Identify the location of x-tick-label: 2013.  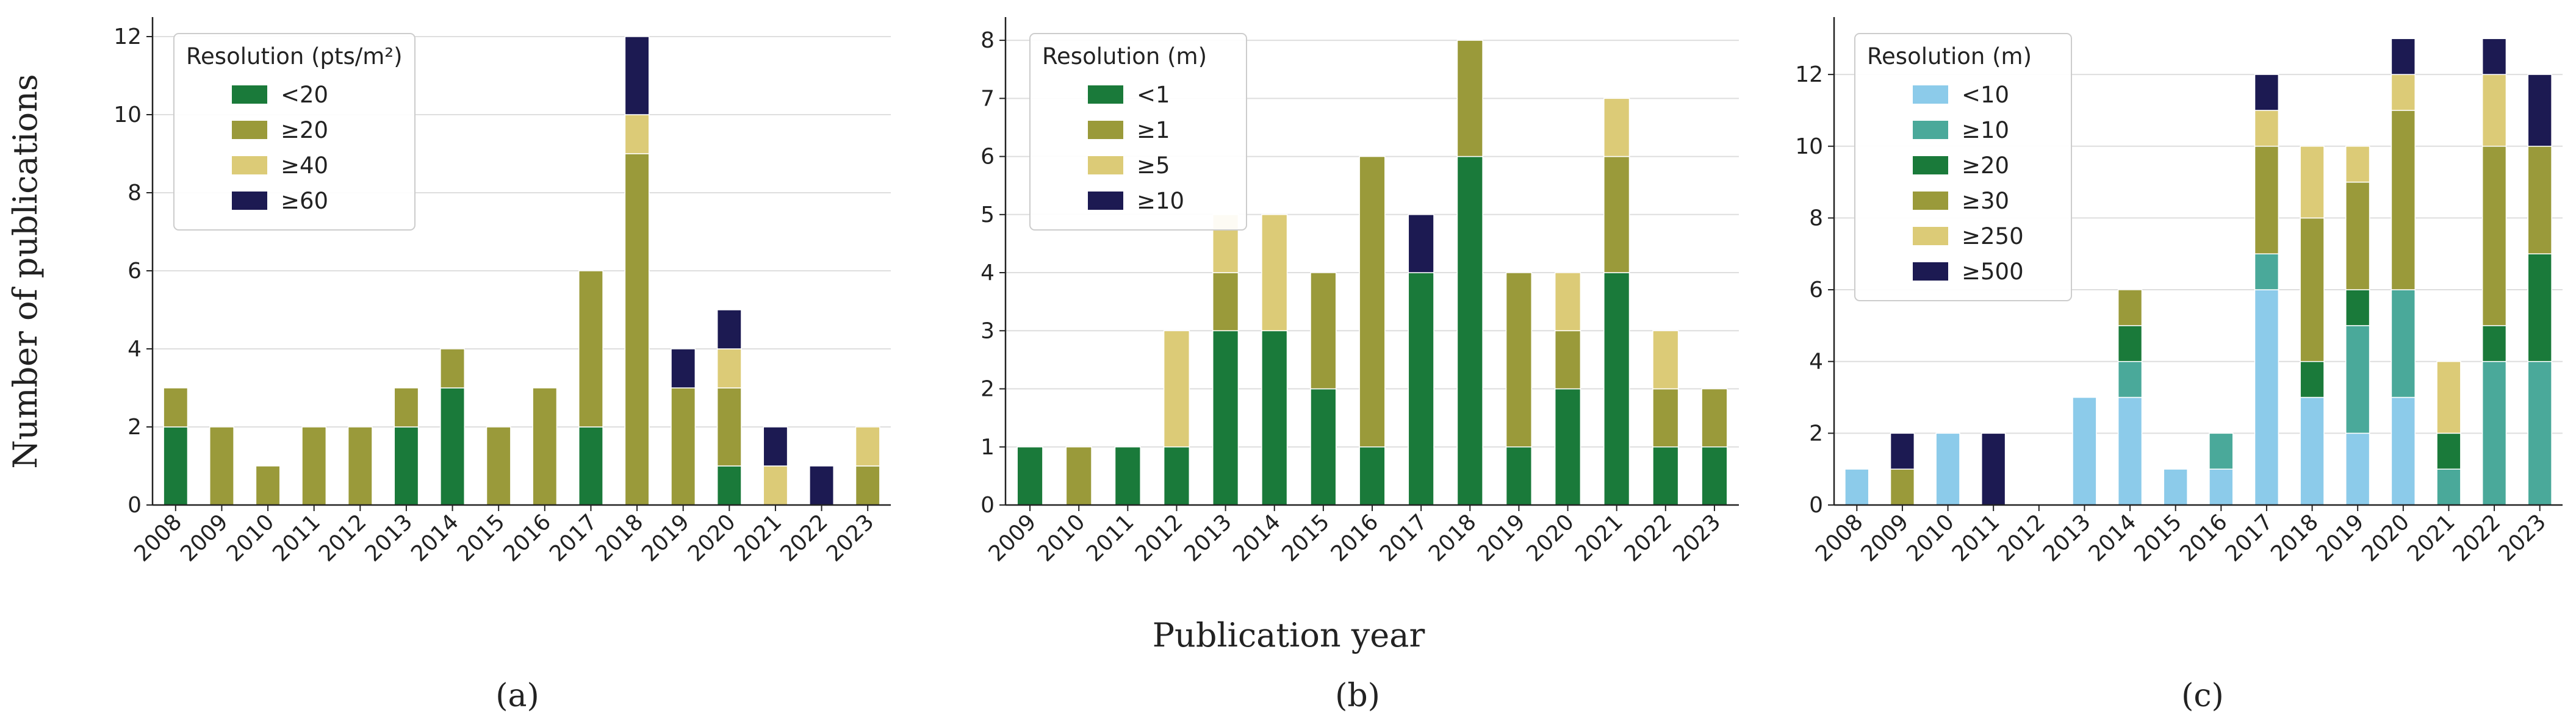
(1208, 538).